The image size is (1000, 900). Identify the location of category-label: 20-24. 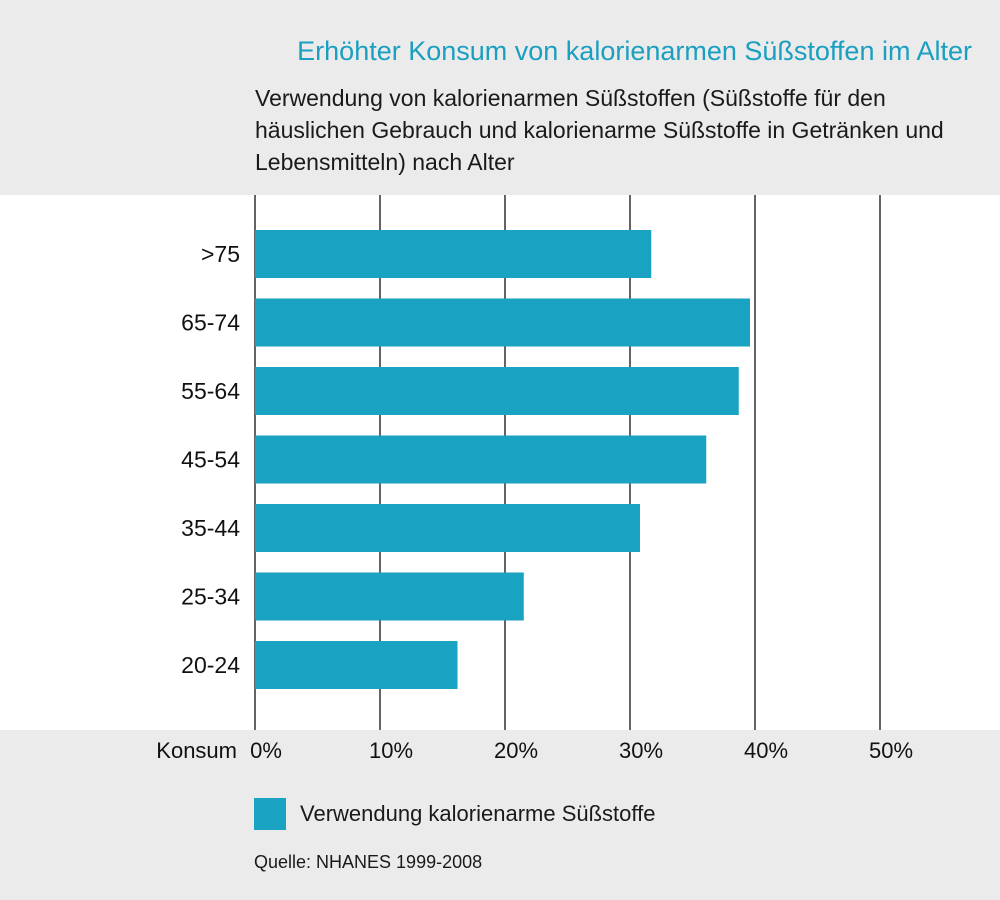
(210, 665).